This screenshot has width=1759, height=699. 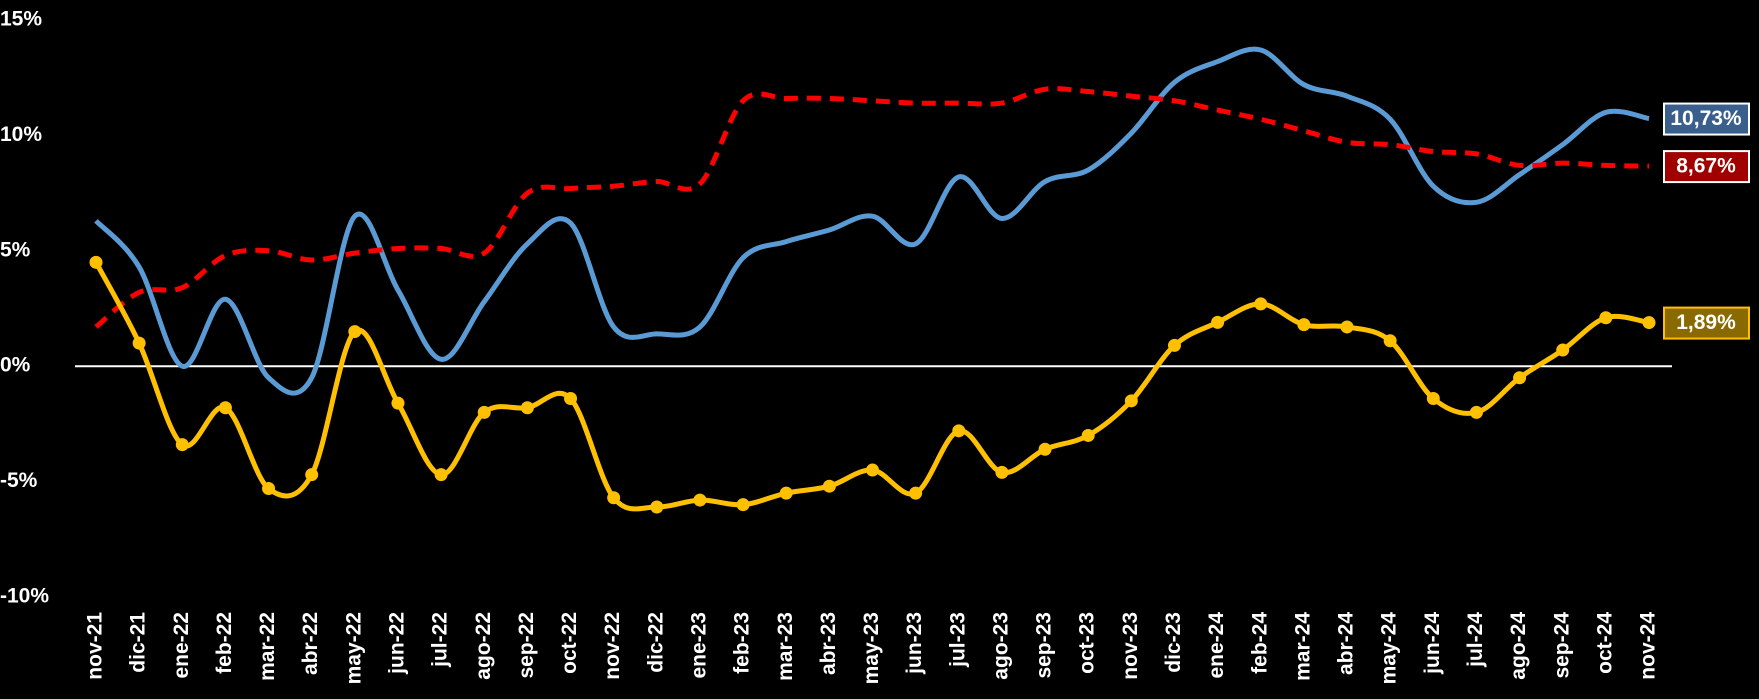 What do you see at coordinates (15, 249) in the screenshot?
I see `y-tick-label: 5%` at bounding box center [15, 249].